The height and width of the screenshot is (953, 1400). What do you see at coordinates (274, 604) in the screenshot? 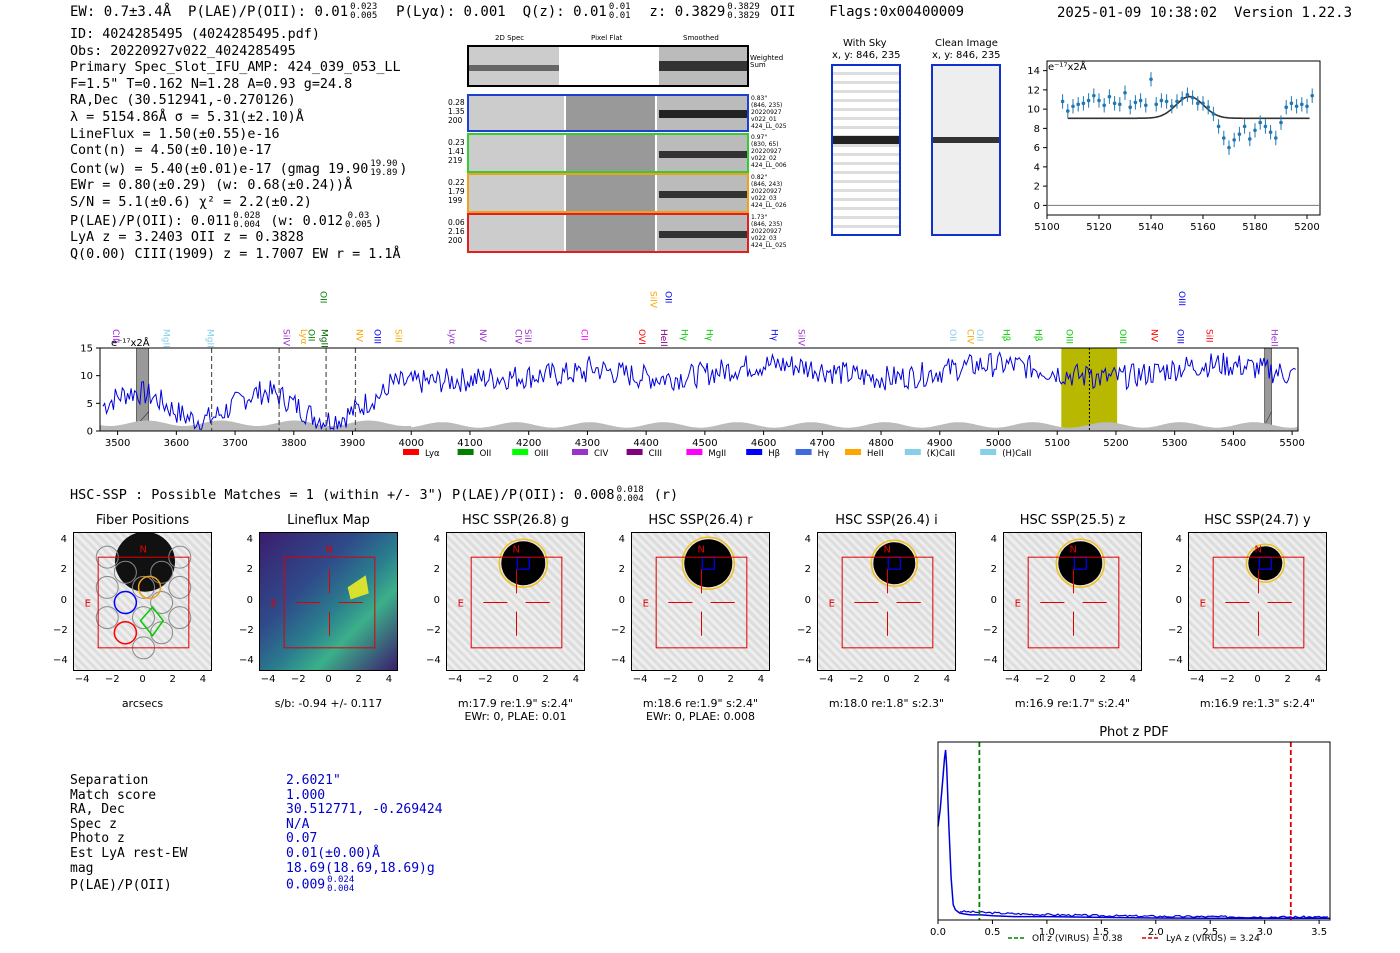
I see `hsc-east-label: E` at bounding box center [274, 604].